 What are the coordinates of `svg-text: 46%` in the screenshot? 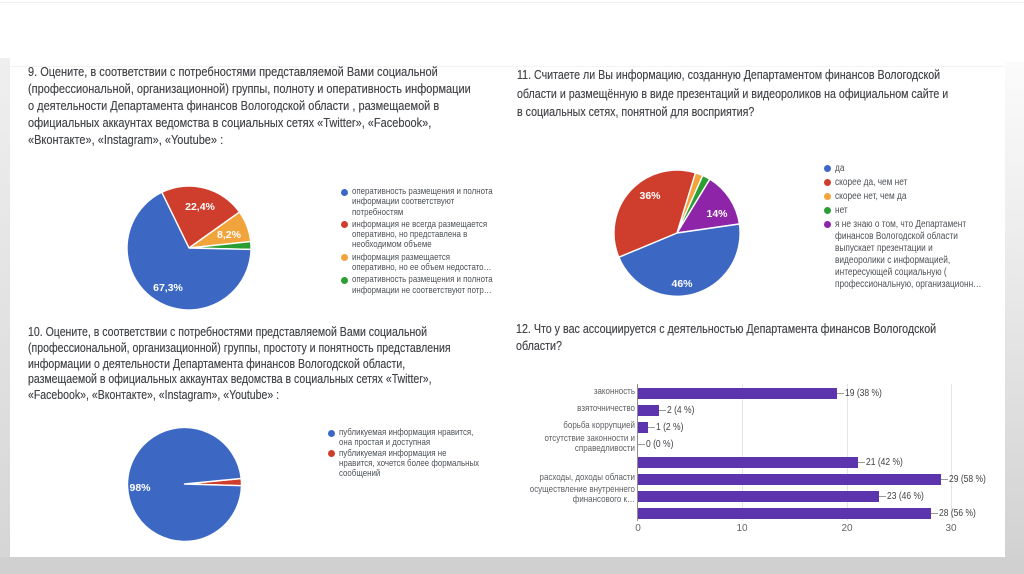 It's located at (682, 284).